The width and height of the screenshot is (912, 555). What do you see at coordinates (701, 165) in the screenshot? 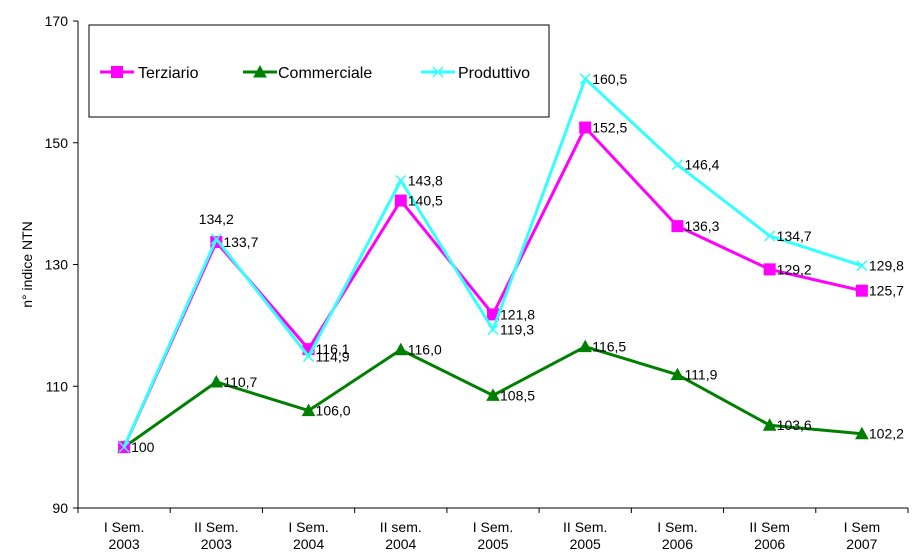
I see `data-label-produttivo: 146,4` at bounding box center [701, 165].